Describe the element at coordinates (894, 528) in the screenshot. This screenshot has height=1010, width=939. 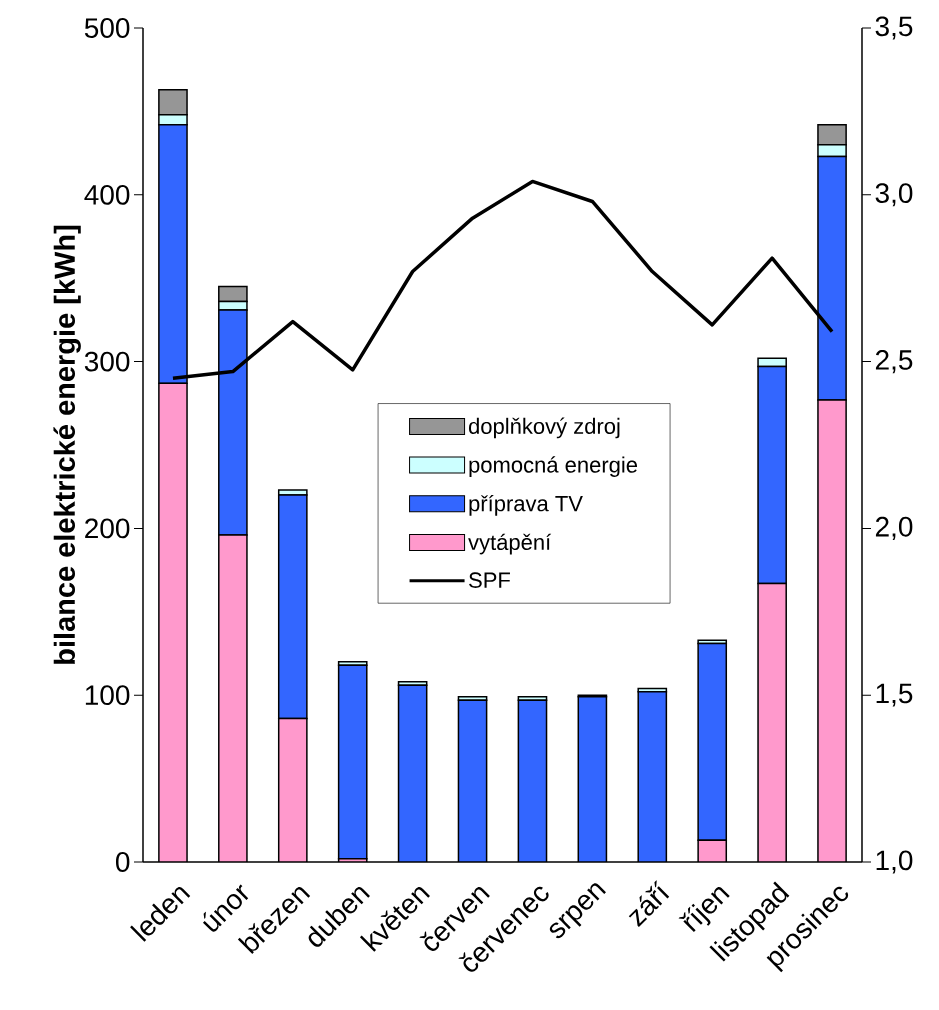
I see `y2-tick-label: 2,0` at that location.